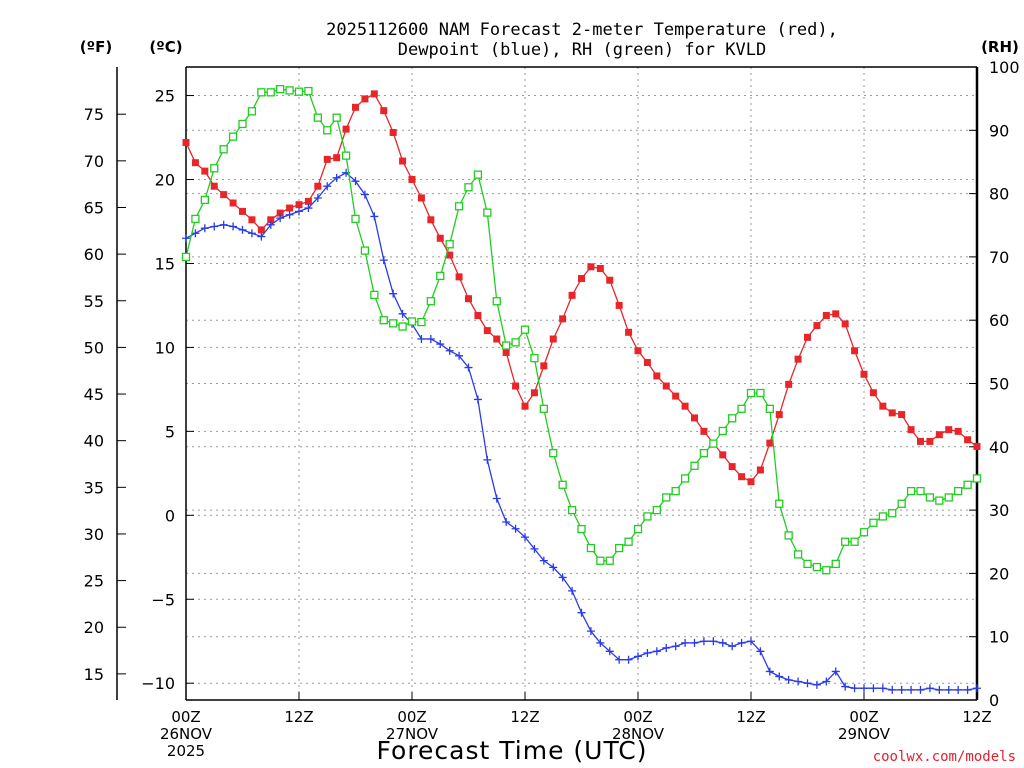  I want to click on celsius-tick-label: 5, so click(170, 431).